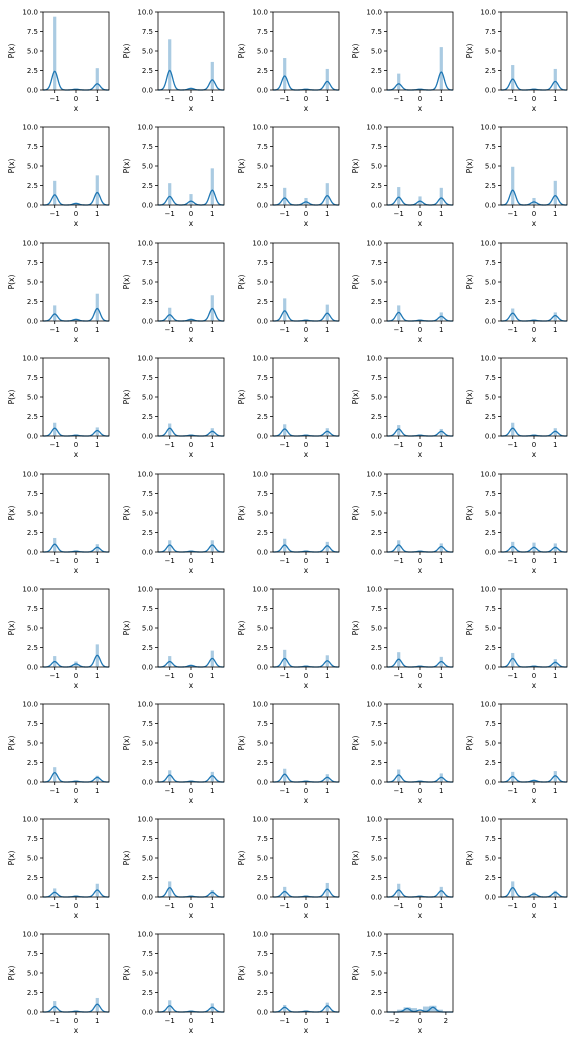 The width and height of the screenshot is (581, 1046). Describe the element at coordinates (58, 868) in the screenshot. I see `subplot-36: 0.0 2.5 5.0 7.5 10.0 −1 0 1 x P(x)` at that location.